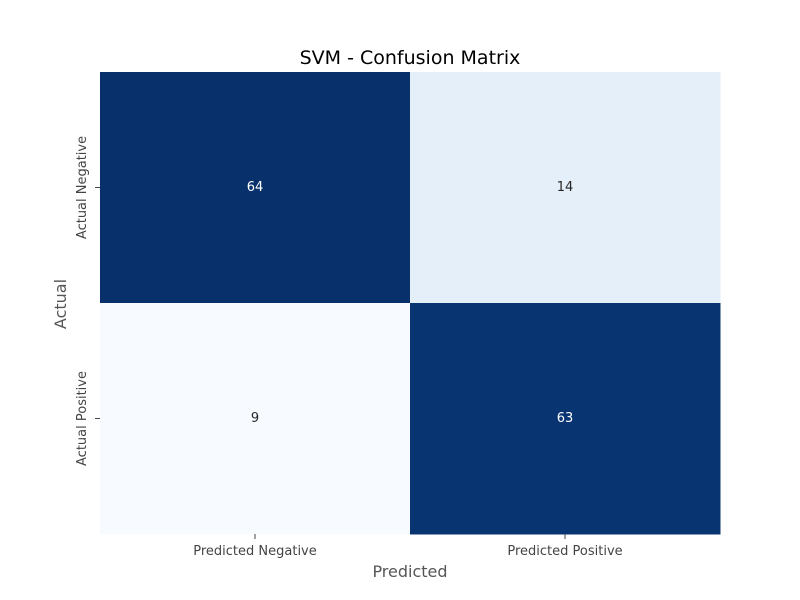 The width and height of the screenshot is (800, 600). What do you see at coordinates (408, 546) in the screenshot?
I see `x-axis-ticks: Predicted Negative Predicted Positive` at bounding box center [408, 546].